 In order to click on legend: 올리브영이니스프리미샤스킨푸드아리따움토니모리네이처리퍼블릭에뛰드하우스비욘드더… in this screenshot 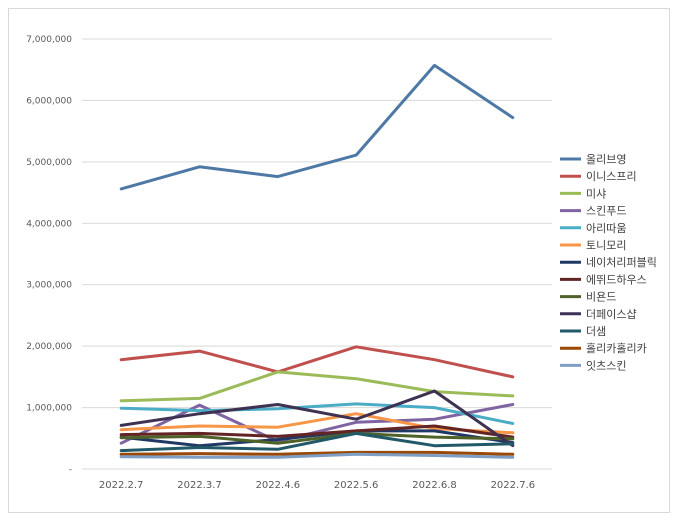, I will do `click(608, 262)`.